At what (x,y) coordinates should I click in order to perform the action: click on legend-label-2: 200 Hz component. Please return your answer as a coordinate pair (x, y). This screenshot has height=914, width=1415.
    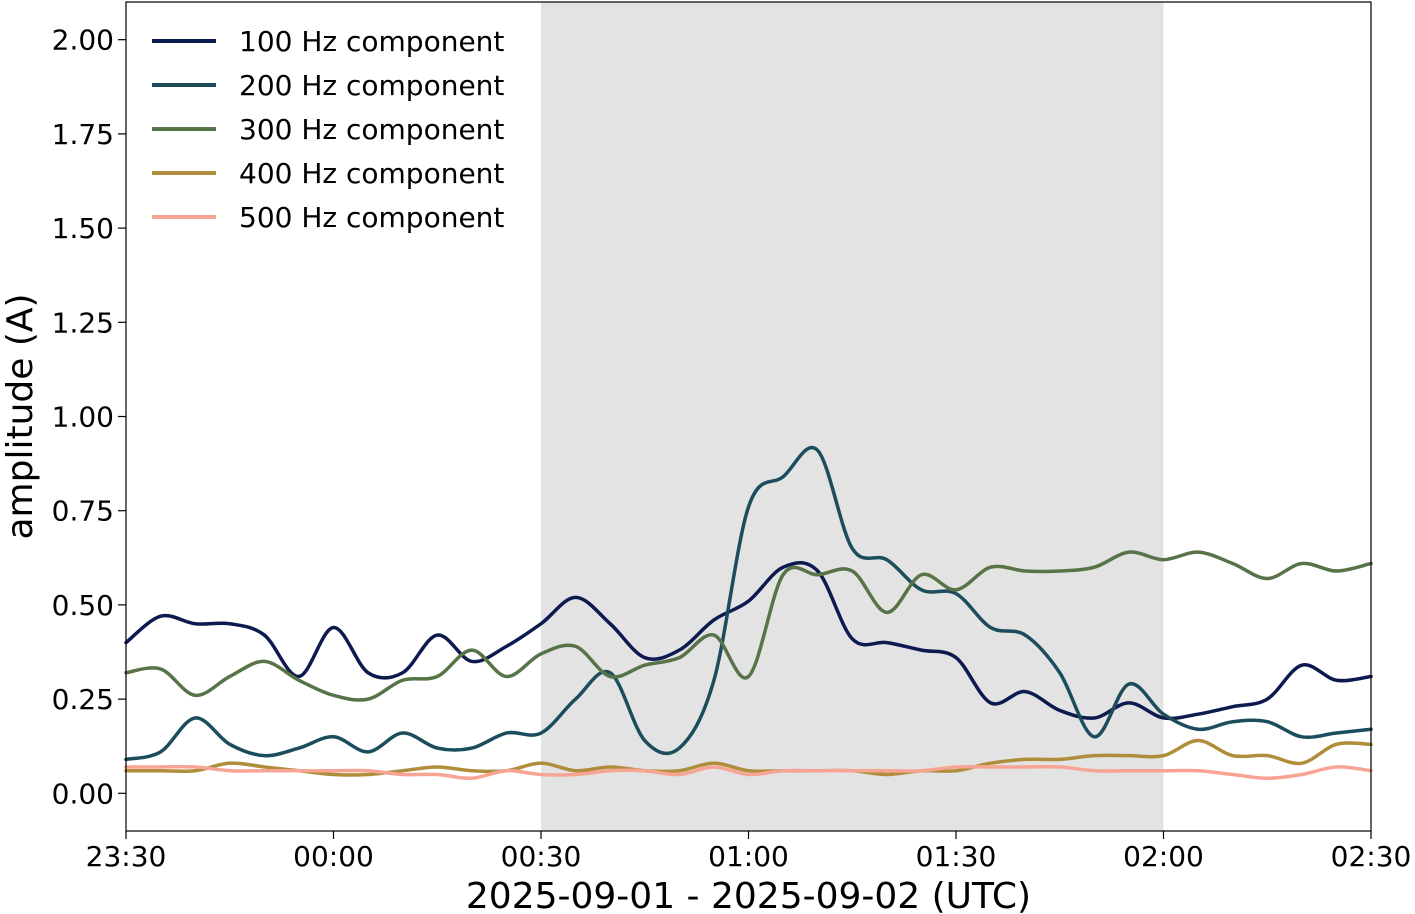
    Looking at the image, I should click on (371, 85).